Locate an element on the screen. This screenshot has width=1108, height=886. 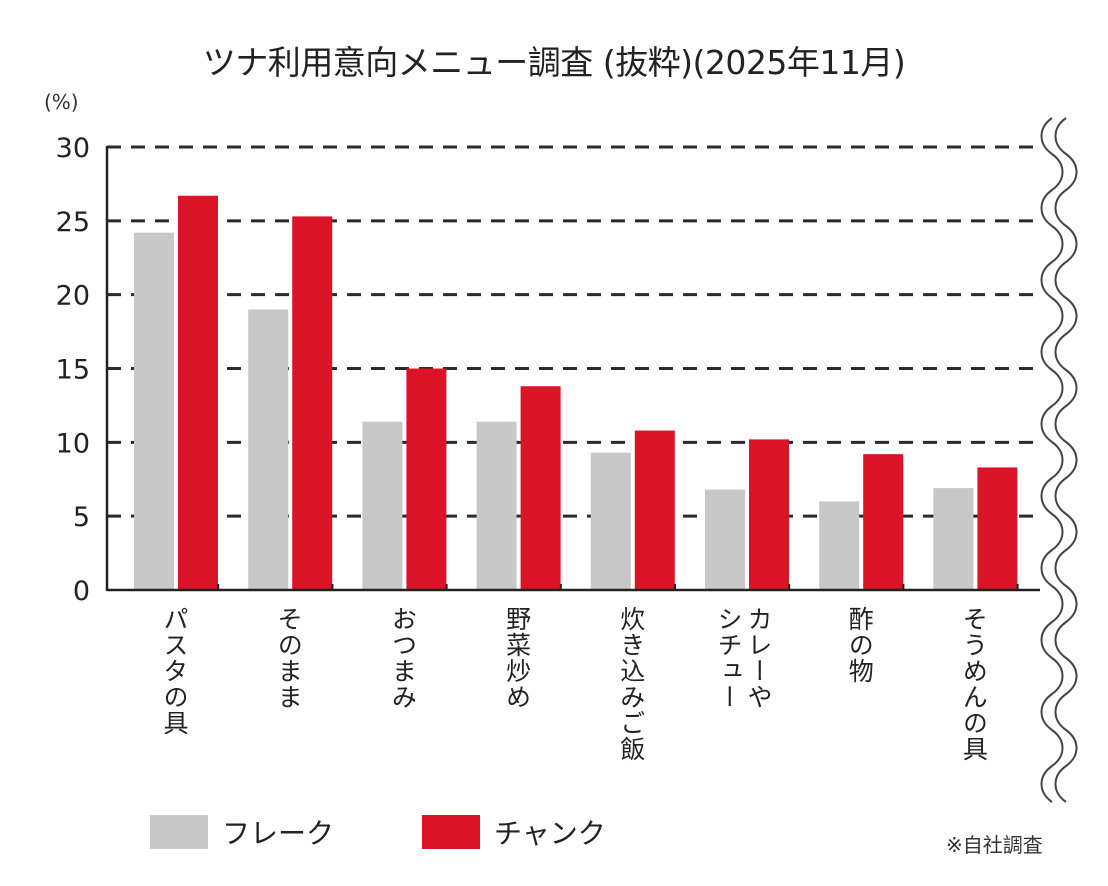
legend-item-chunk: チャンク is located at coordinates (514, 832).